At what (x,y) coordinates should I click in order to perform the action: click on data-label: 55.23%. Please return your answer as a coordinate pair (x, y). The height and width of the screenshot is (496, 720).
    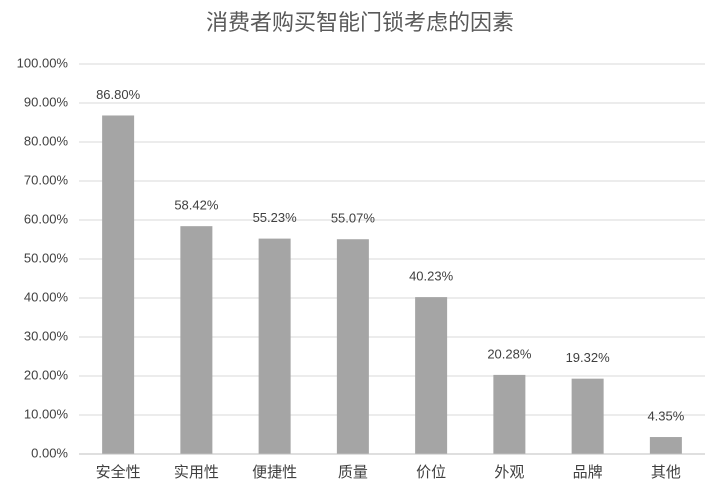
    Looking at the image, I should click on (275, 217).